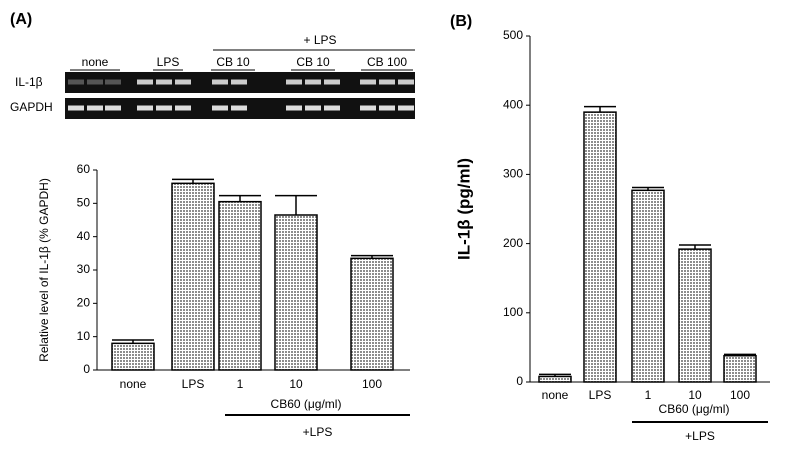 The height and width of the screenshot is (461, 794). Describe the element at coordinates (319, 40) in the screenshot. I see `gel-treatment: + LPS` at that location.